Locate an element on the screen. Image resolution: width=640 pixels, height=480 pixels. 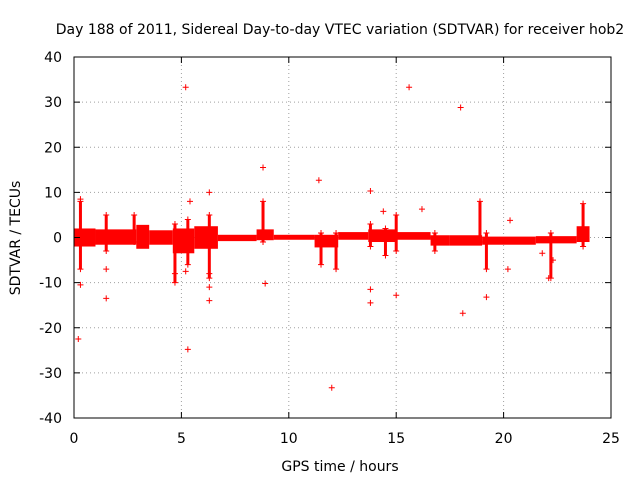
x-tick-label: 20 is located at coordinates (504, 439).